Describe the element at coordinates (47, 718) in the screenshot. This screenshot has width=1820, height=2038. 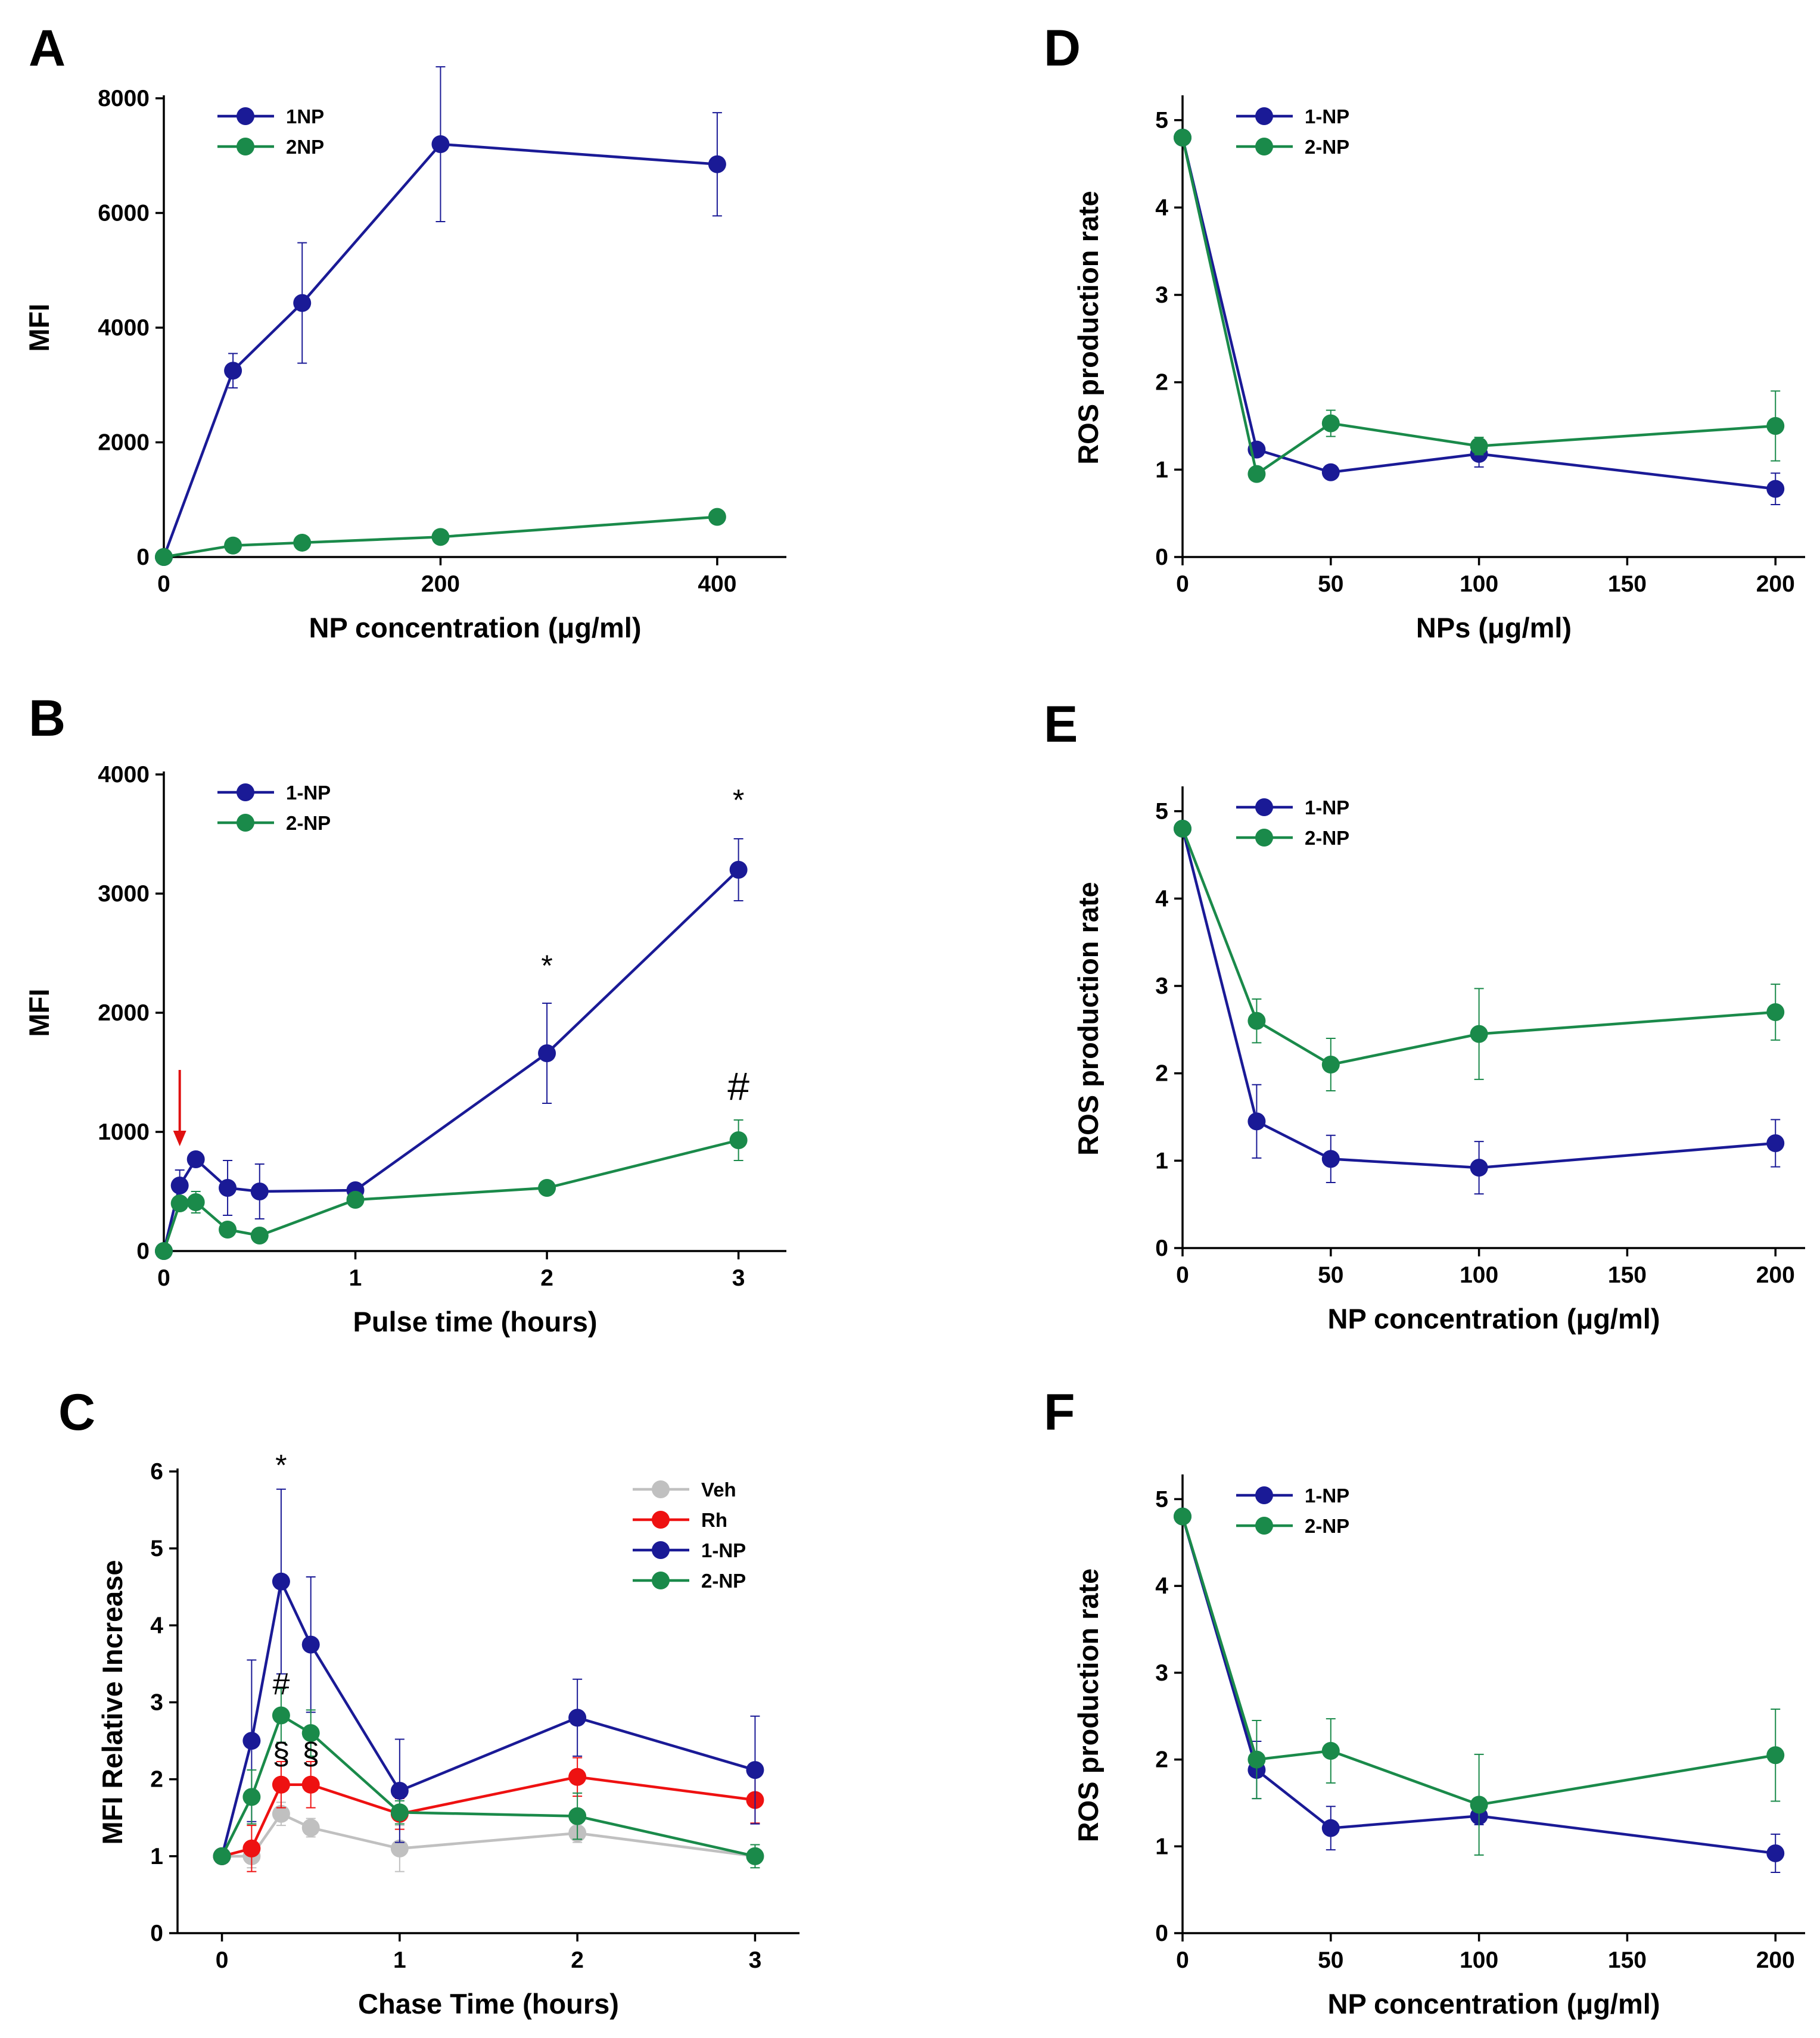
I see `panel-letter: B` at that location.